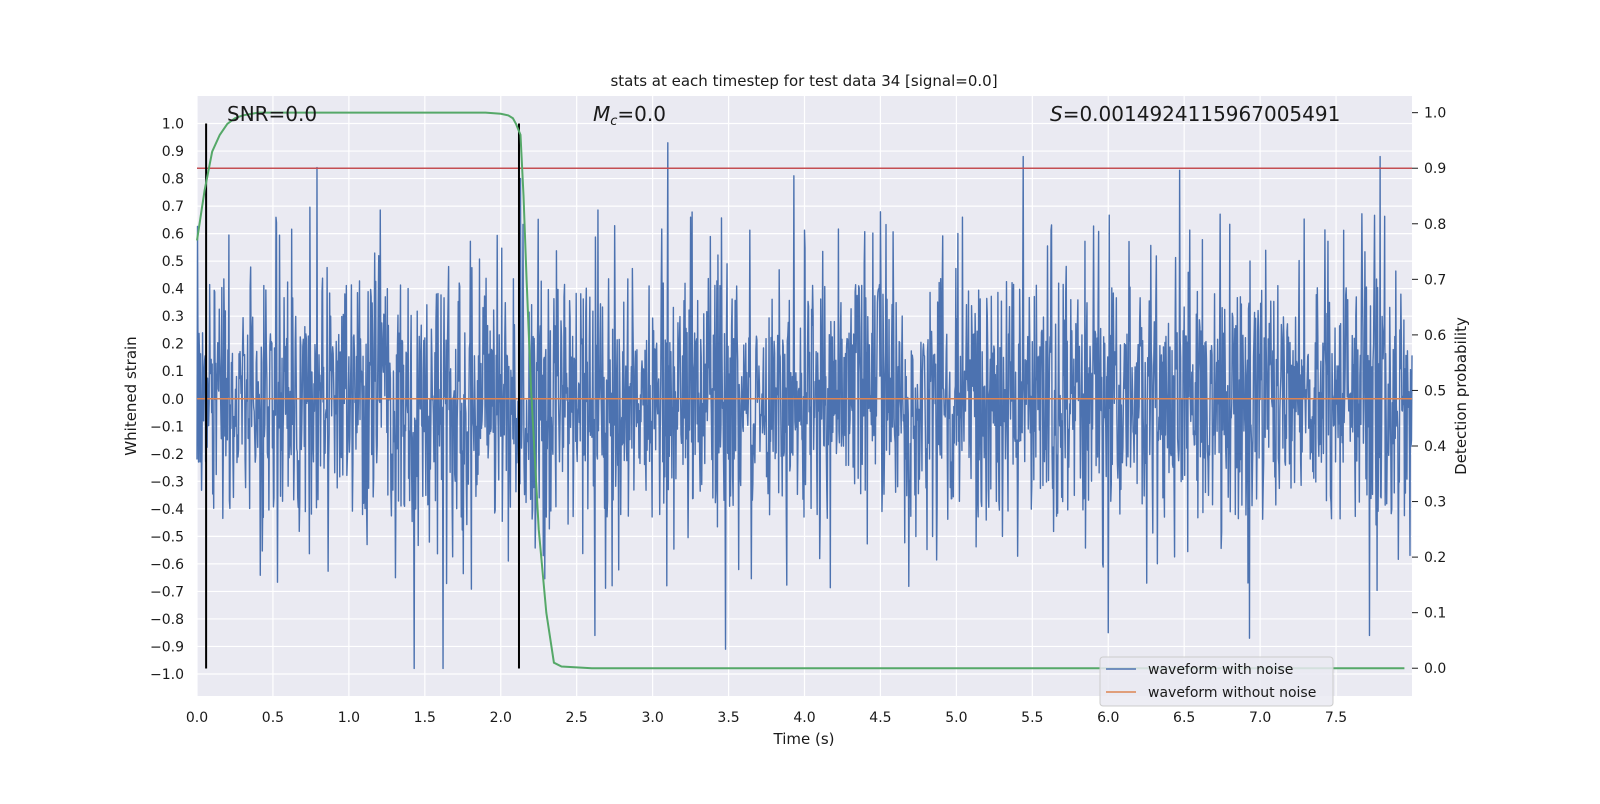 The image size is (1600, 804). Describe the element at coordinates (167, 620) in the screenshot. I see `y-tick-label: −0.8` at that location.